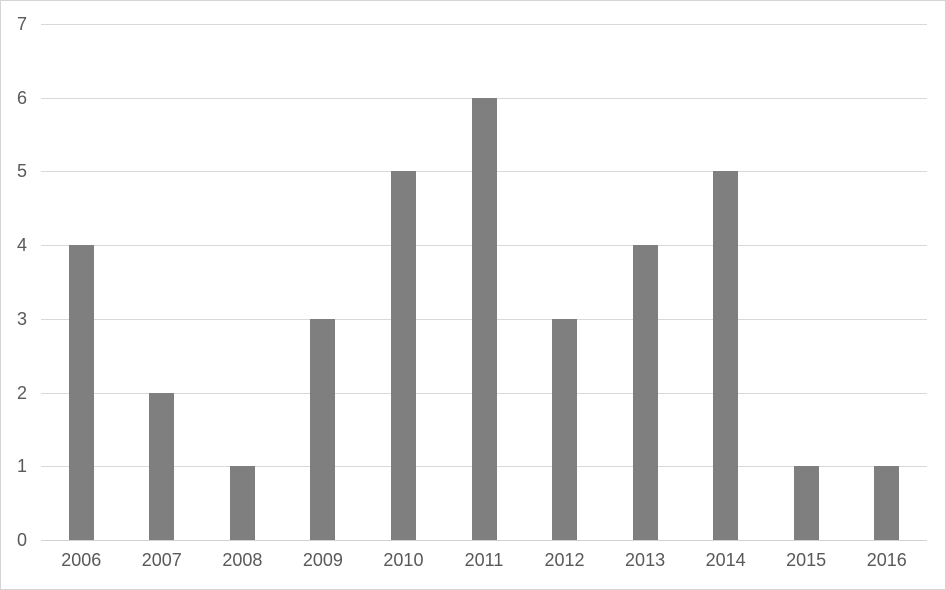 The height and width of the screenshot is (590, 946). I want to click on x-tick-label: 2010, so click(403, 560).